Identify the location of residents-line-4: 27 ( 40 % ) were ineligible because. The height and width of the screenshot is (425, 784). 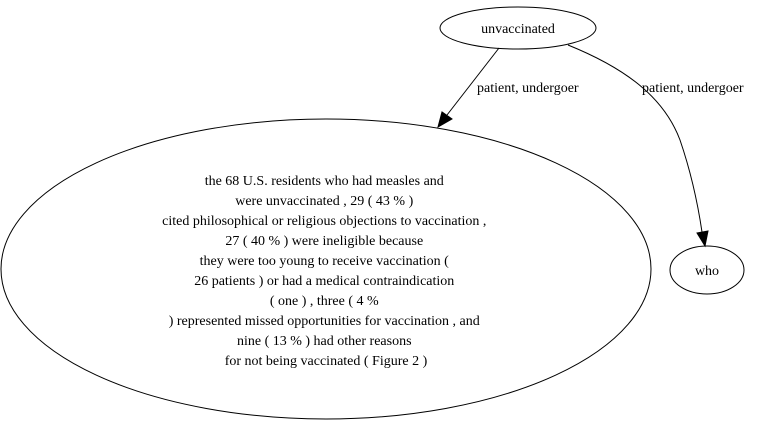
(324, 241).